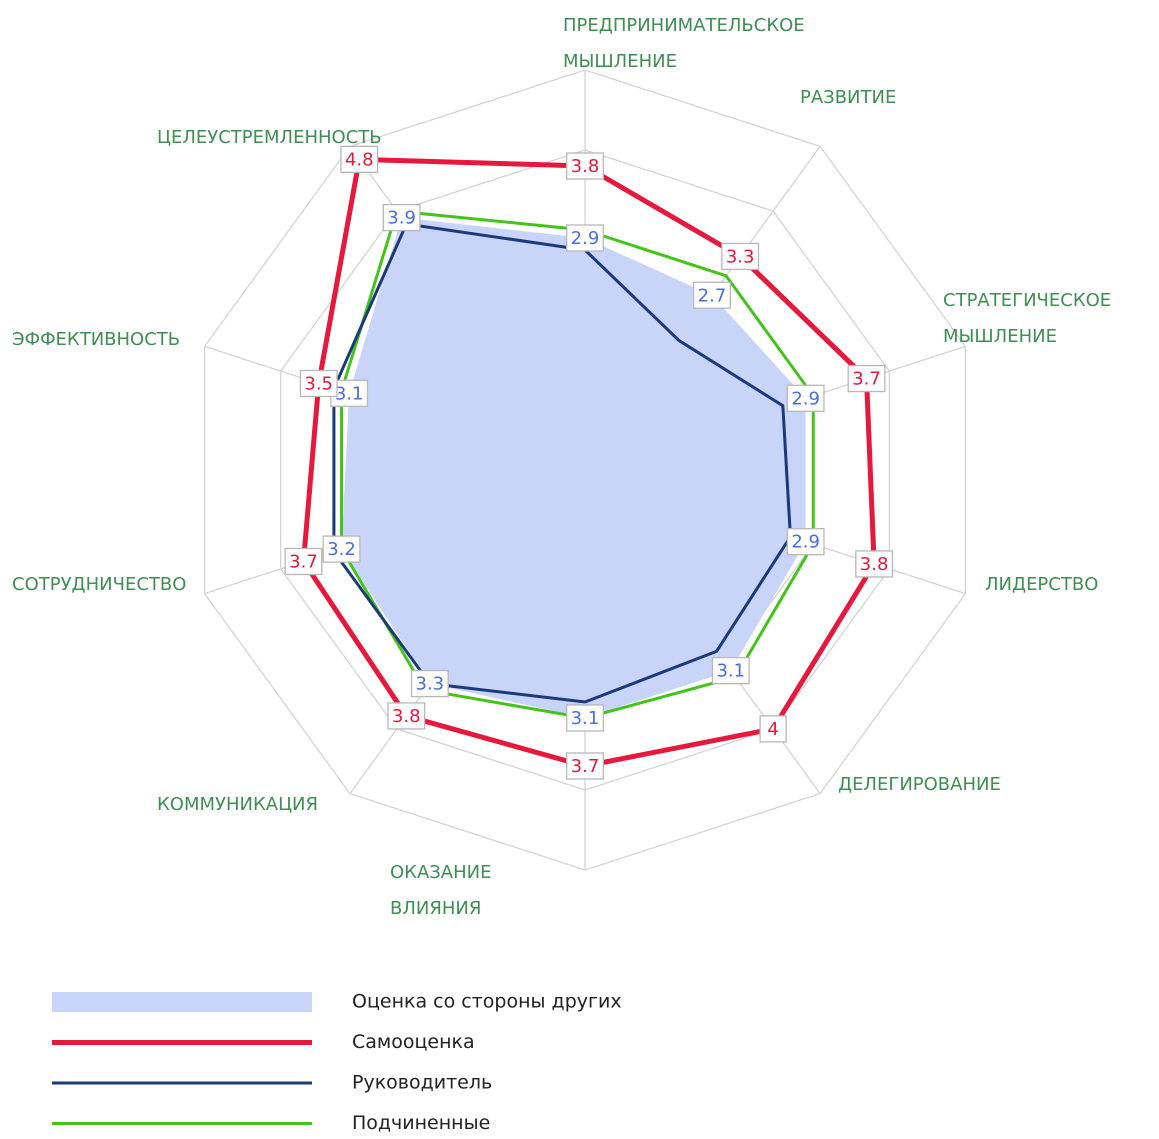  I want to click on value-label: 4, so click(773, 729).